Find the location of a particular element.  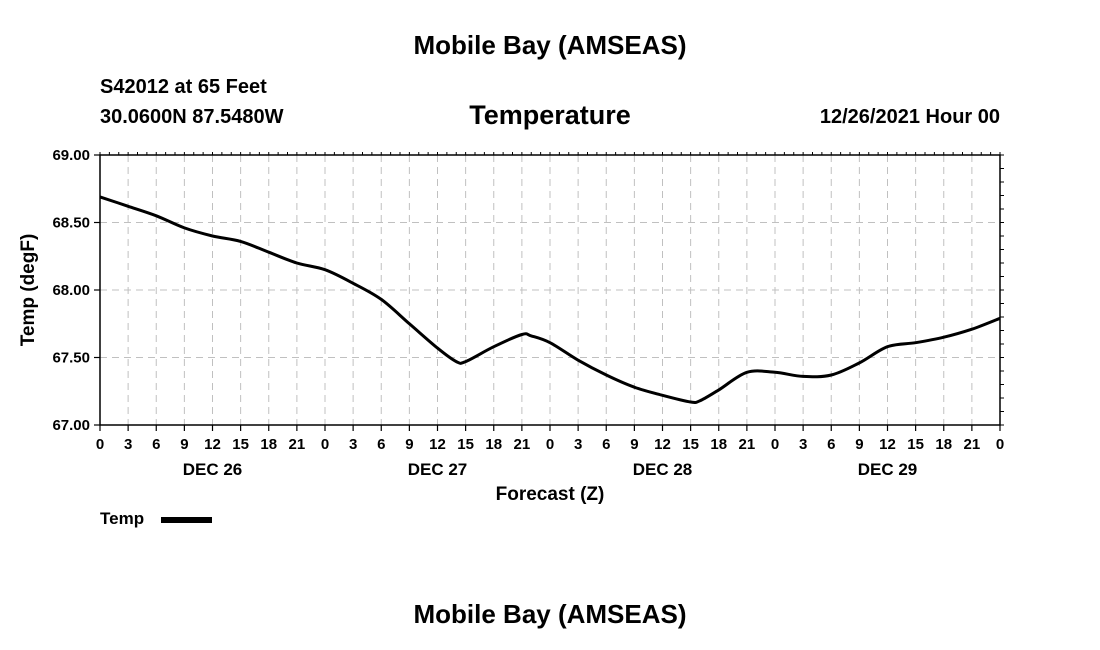

day-label: DEC 27 is located at coordinates (438, 469).